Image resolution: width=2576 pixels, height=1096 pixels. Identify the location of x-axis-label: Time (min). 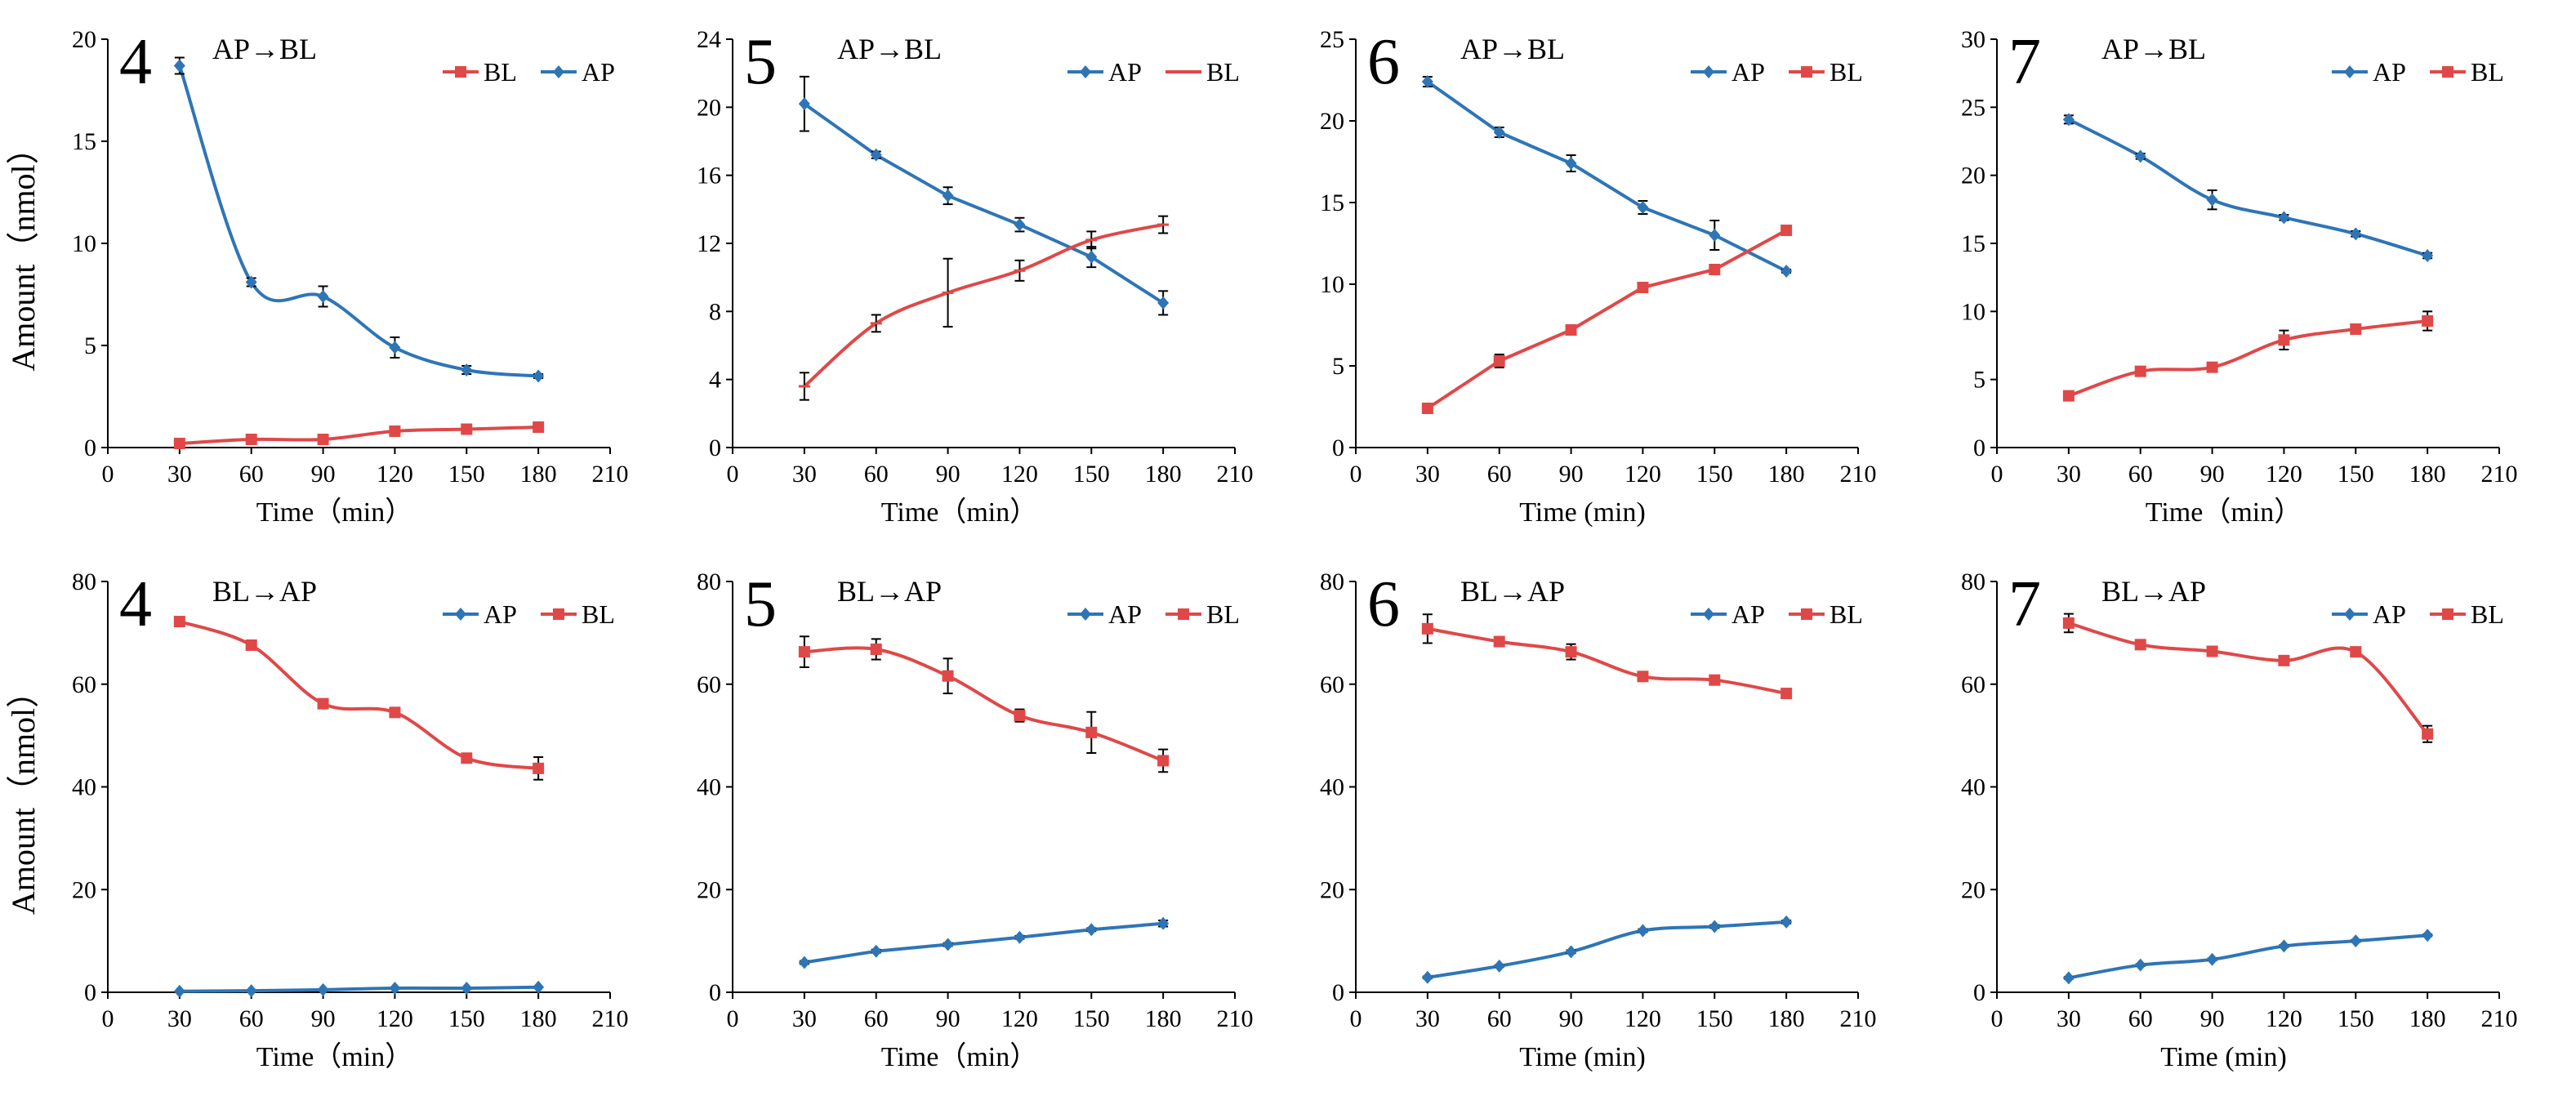
(1582, 1057).